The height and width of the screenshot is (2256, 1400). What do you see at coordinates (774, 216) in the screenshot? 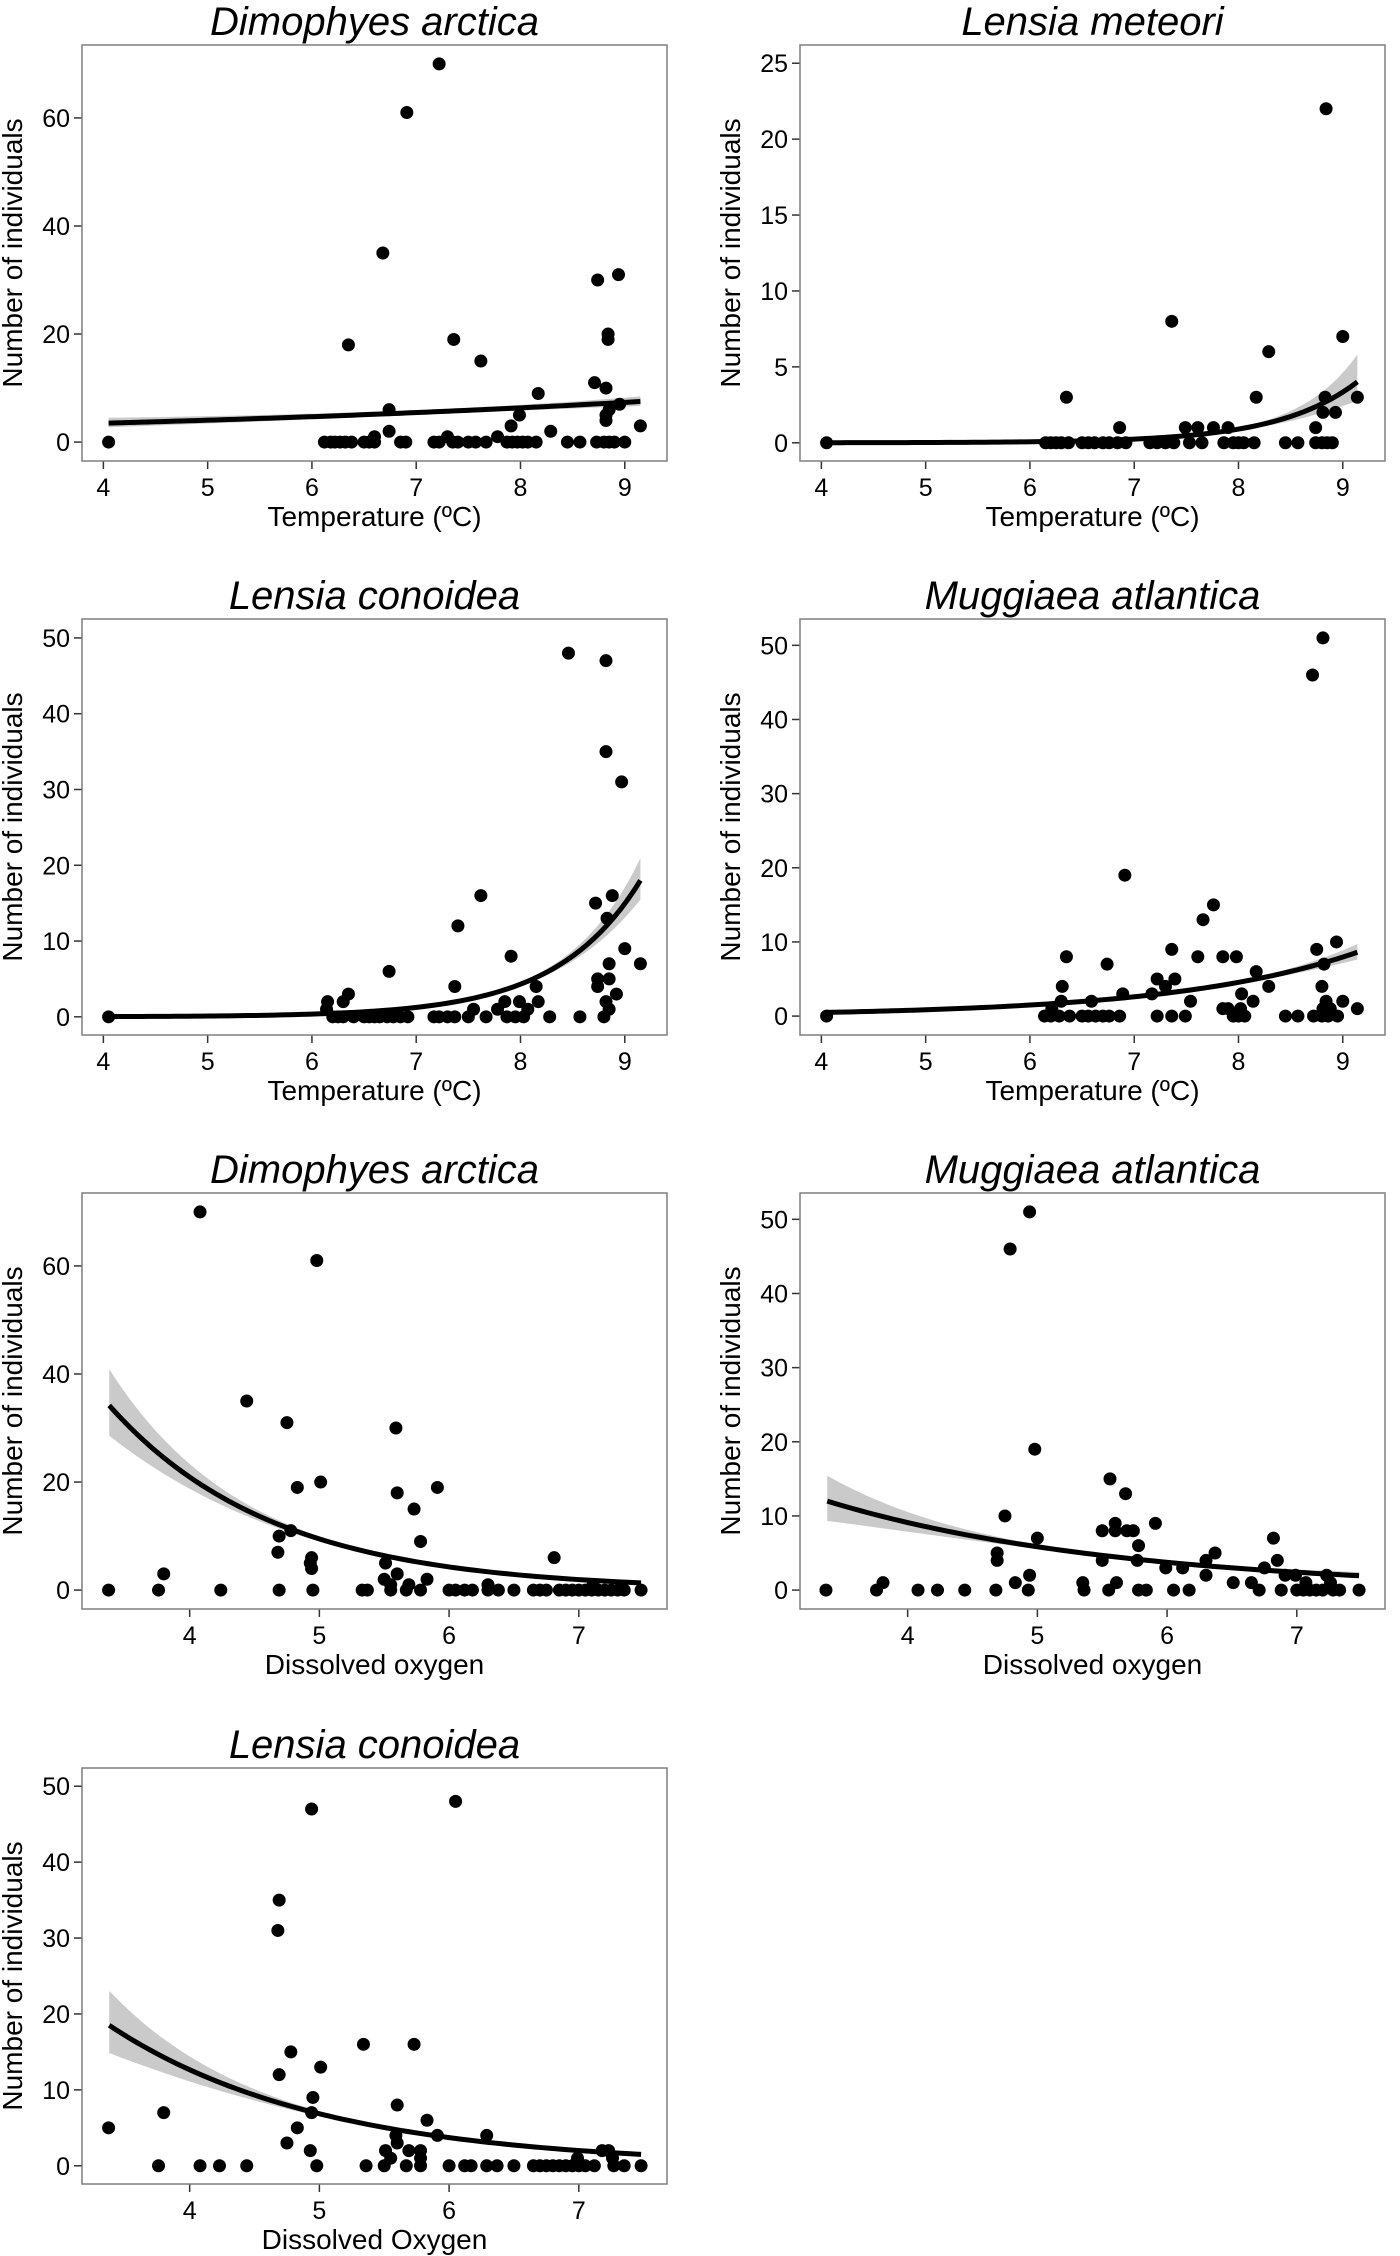
I see `y-tick-label: 15` at bounding box center [774, 216].